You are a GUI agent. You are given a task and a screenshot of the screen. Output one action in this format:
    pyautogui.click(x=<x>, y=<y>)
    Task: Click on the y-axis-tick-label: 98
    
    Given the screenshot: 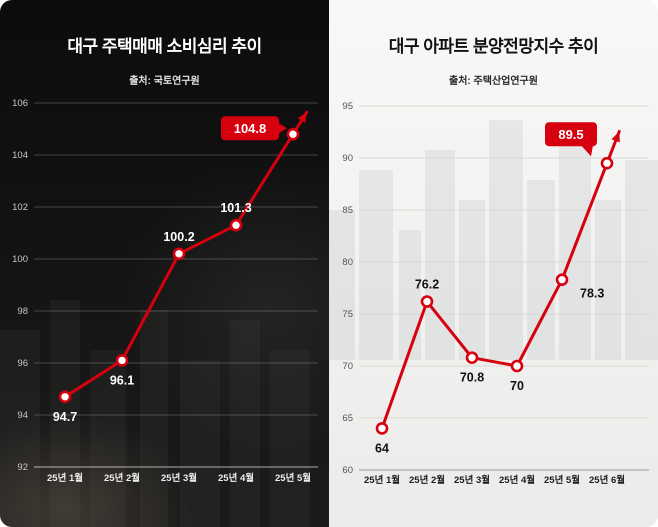 What is the action you would take?
    pyautogui.click(x=22, y=311)
    